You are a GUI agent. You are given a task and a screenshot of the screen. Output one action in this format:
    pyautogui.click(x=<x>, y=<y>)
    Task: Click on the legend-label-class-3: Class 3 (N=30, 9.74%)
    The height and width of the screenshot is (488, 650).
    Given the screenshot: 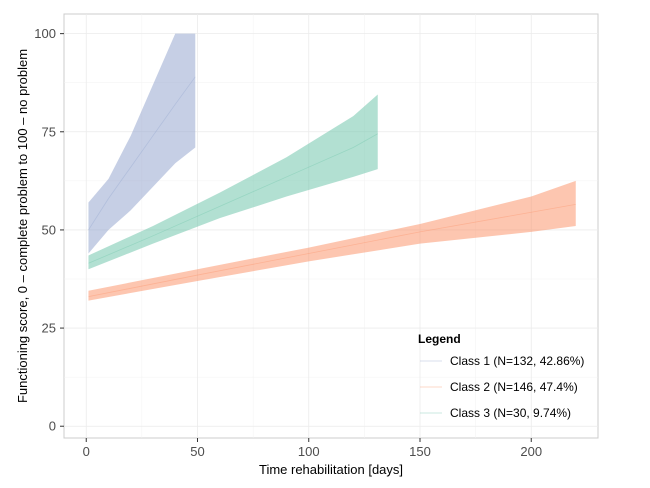 What is the action you would take?
    pyautogui.click(x=510, y=413)
    